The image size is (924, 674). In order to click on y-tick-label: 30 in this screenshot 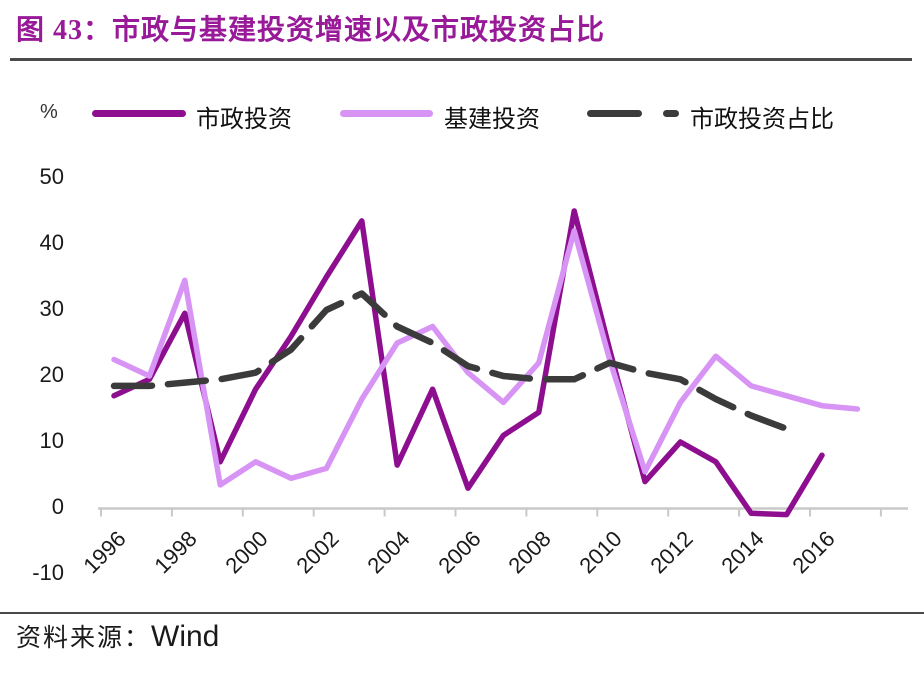, I will do `click(51, 308)`.